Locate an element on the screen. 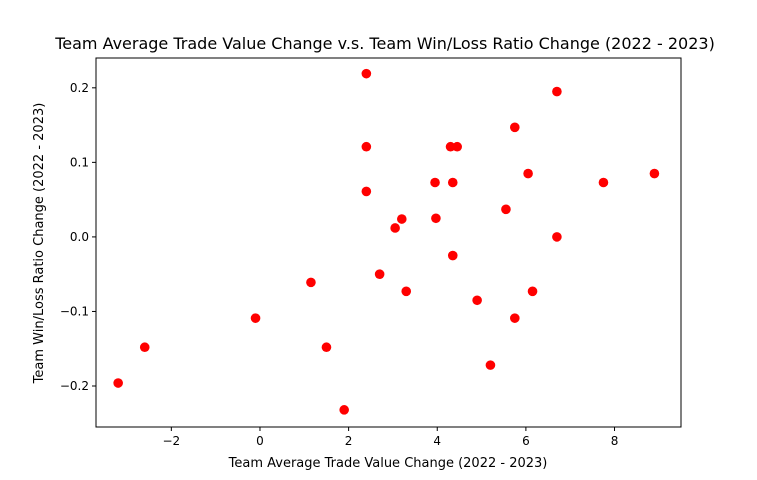  y-tick-label: 0.2 is located at coordinates (79, 88).